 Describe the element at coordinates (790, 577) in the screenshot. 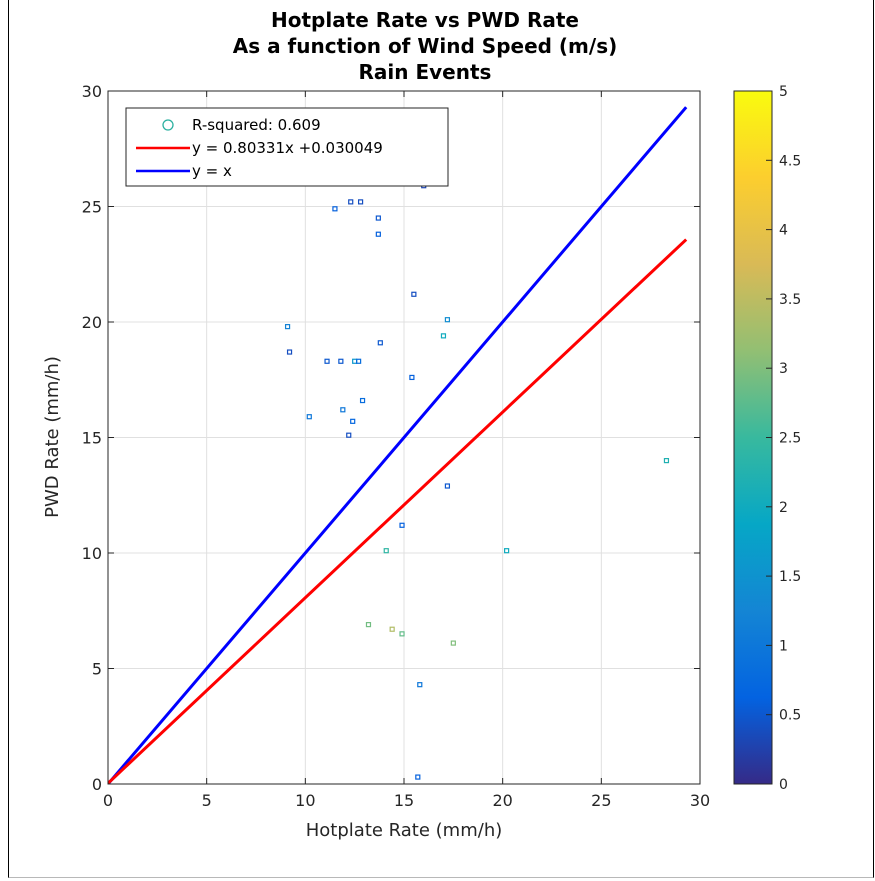

I see `colorbar-tick-label: 1.5` at that location.